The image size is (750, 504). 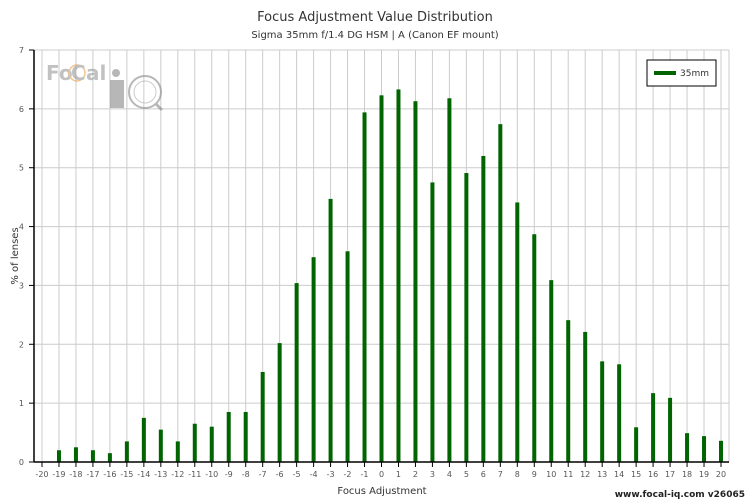 What do you see at coordinates (636, 474) in the screenshot?
I see `x-tick-label: 15` at bounding box center [636, 474].